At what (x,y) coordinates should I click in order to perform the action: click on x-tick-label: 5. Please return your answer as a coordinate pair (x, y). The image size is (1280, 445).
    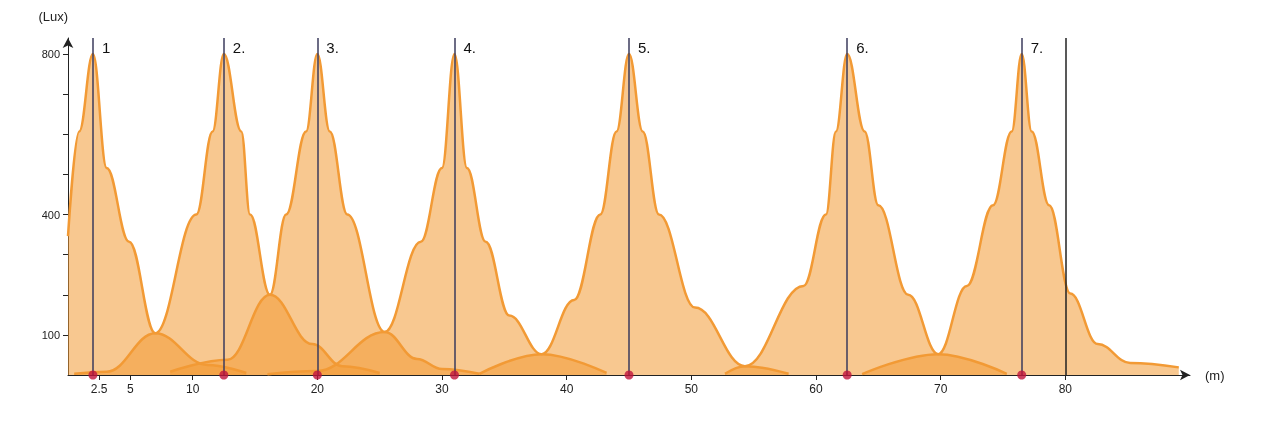
    Looking at the image, I should click on (130, 389).